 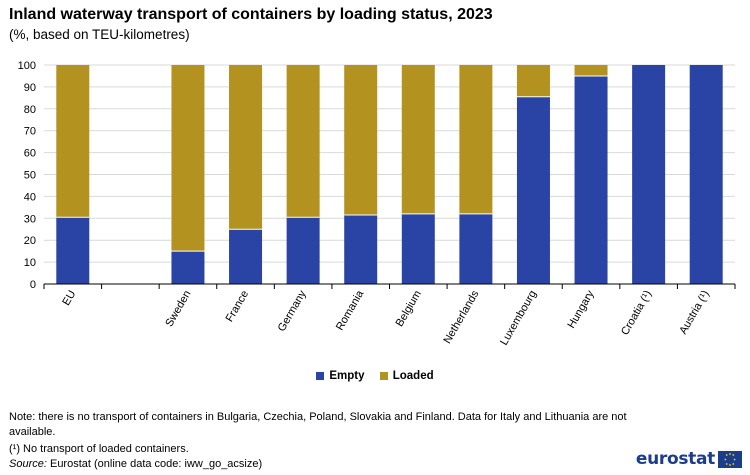 I want to click on legend: Empty Loaded, so click(x=375, y=376).